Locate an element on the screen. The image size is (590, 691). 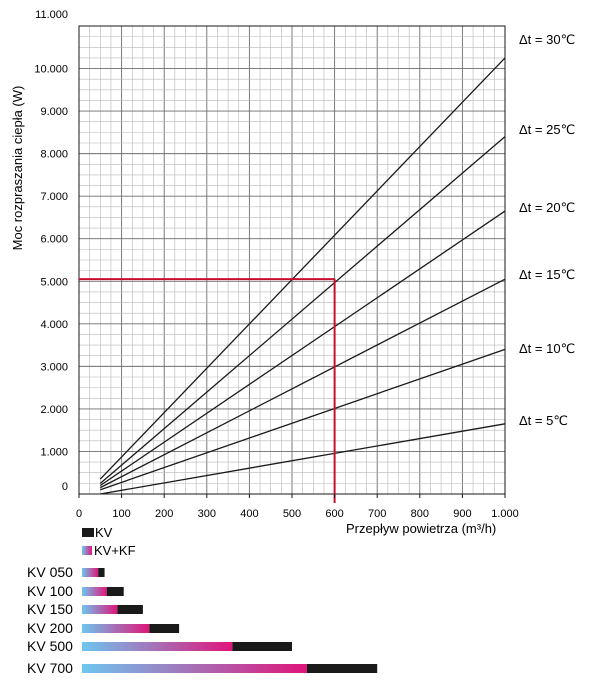
y-tick-label: 3.000 is located at coordinates (54, 367).